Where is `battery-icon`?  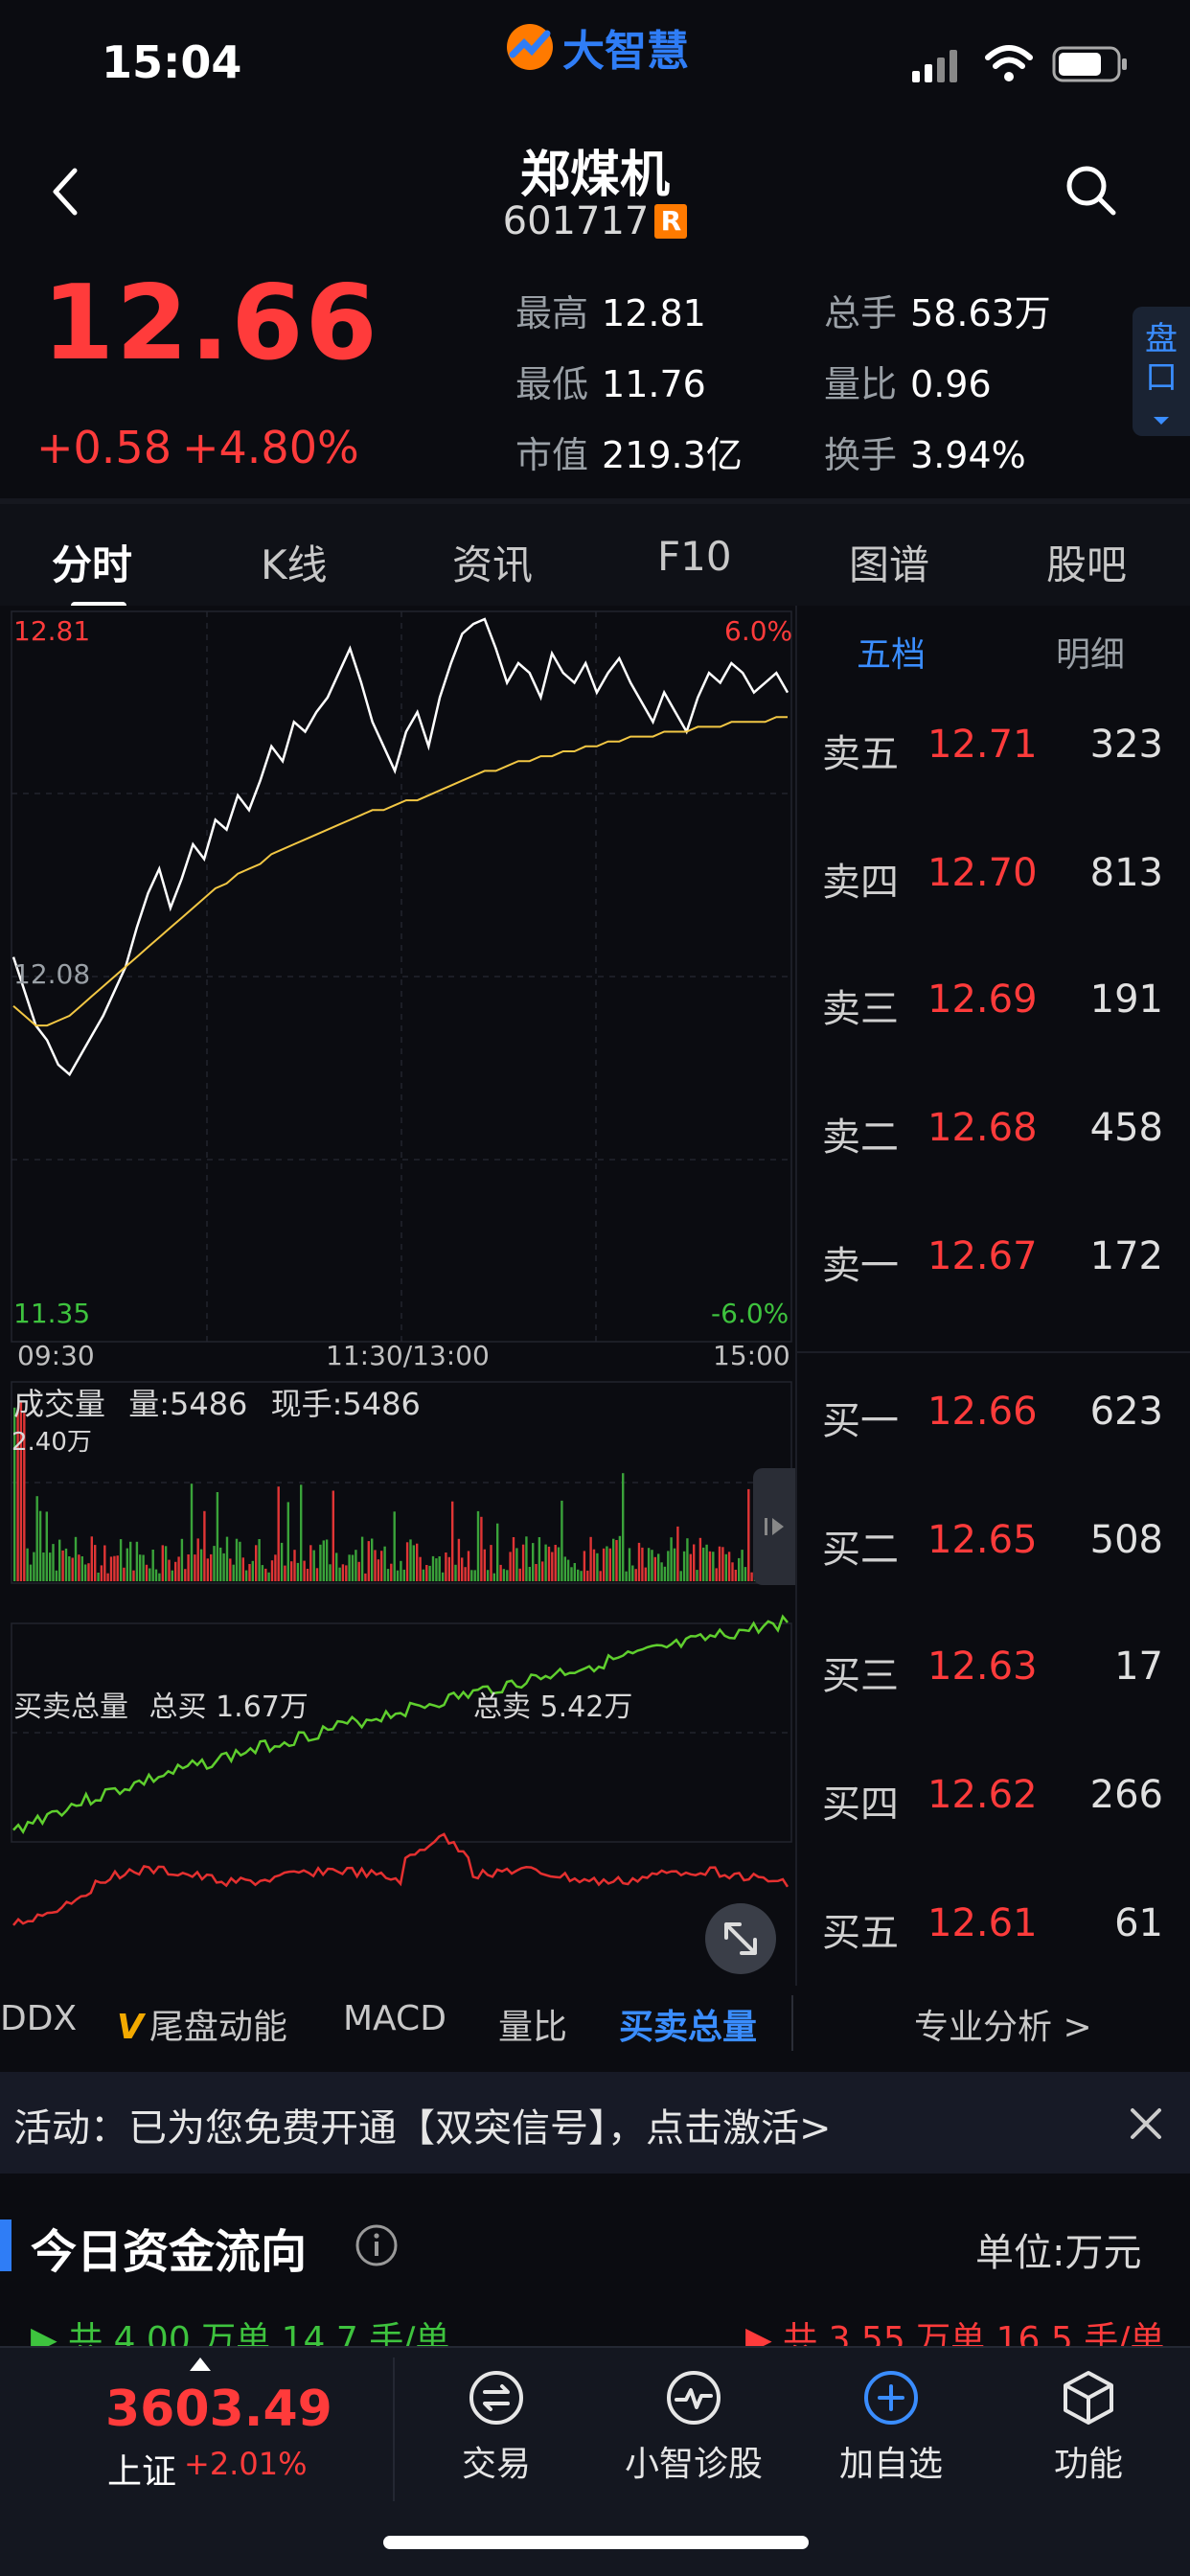 battery-icon is located at coordinates (1090, 64).